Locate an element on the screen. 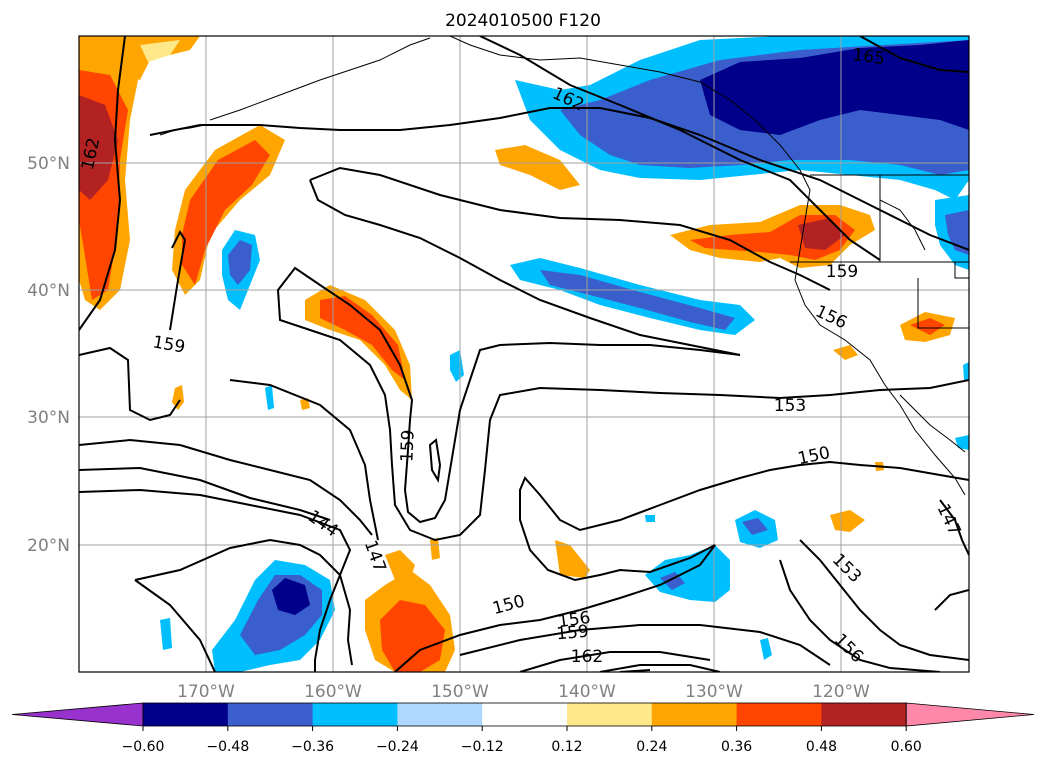 The image size is (1047, 765). contour-label: 165 is located at coordinates (868, 57).